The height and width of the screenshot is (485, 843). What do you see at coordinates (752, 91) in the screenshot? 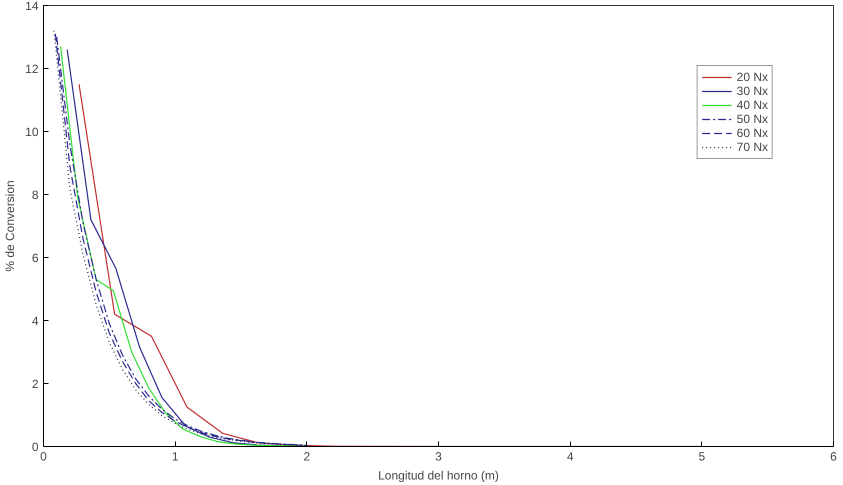
I see `legend-label: 30 Nx` at bounding box center [752, 91].